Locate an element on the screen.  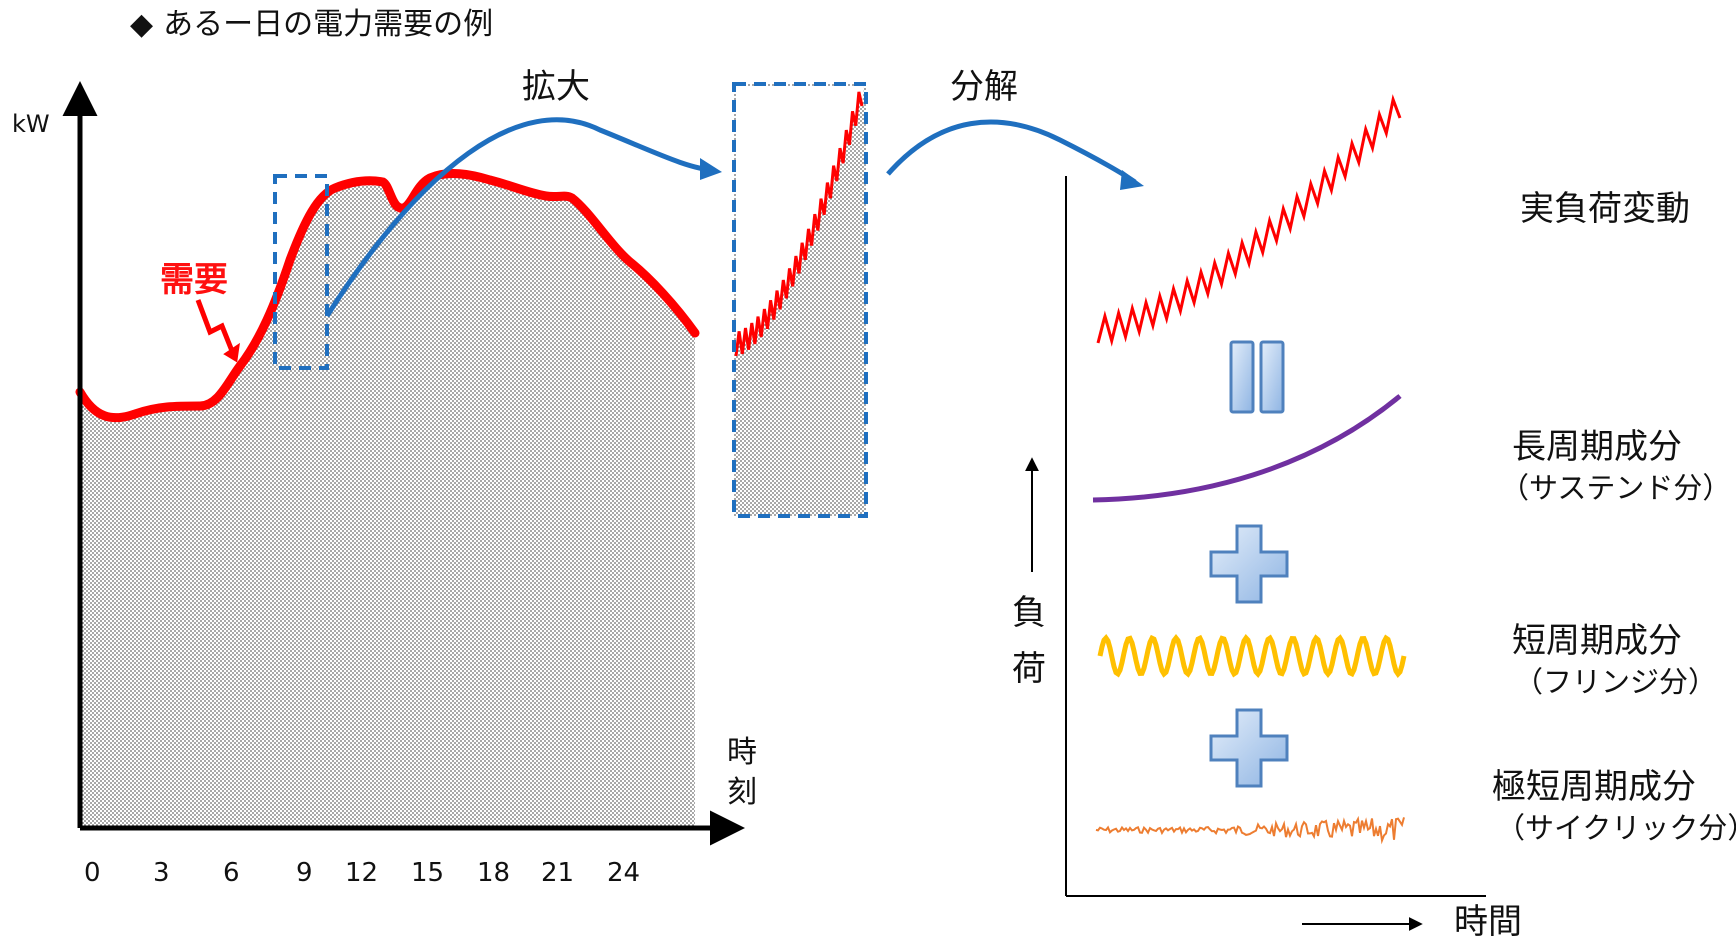
x-axis-label-1: 時 is located at coordinates (742, 752).